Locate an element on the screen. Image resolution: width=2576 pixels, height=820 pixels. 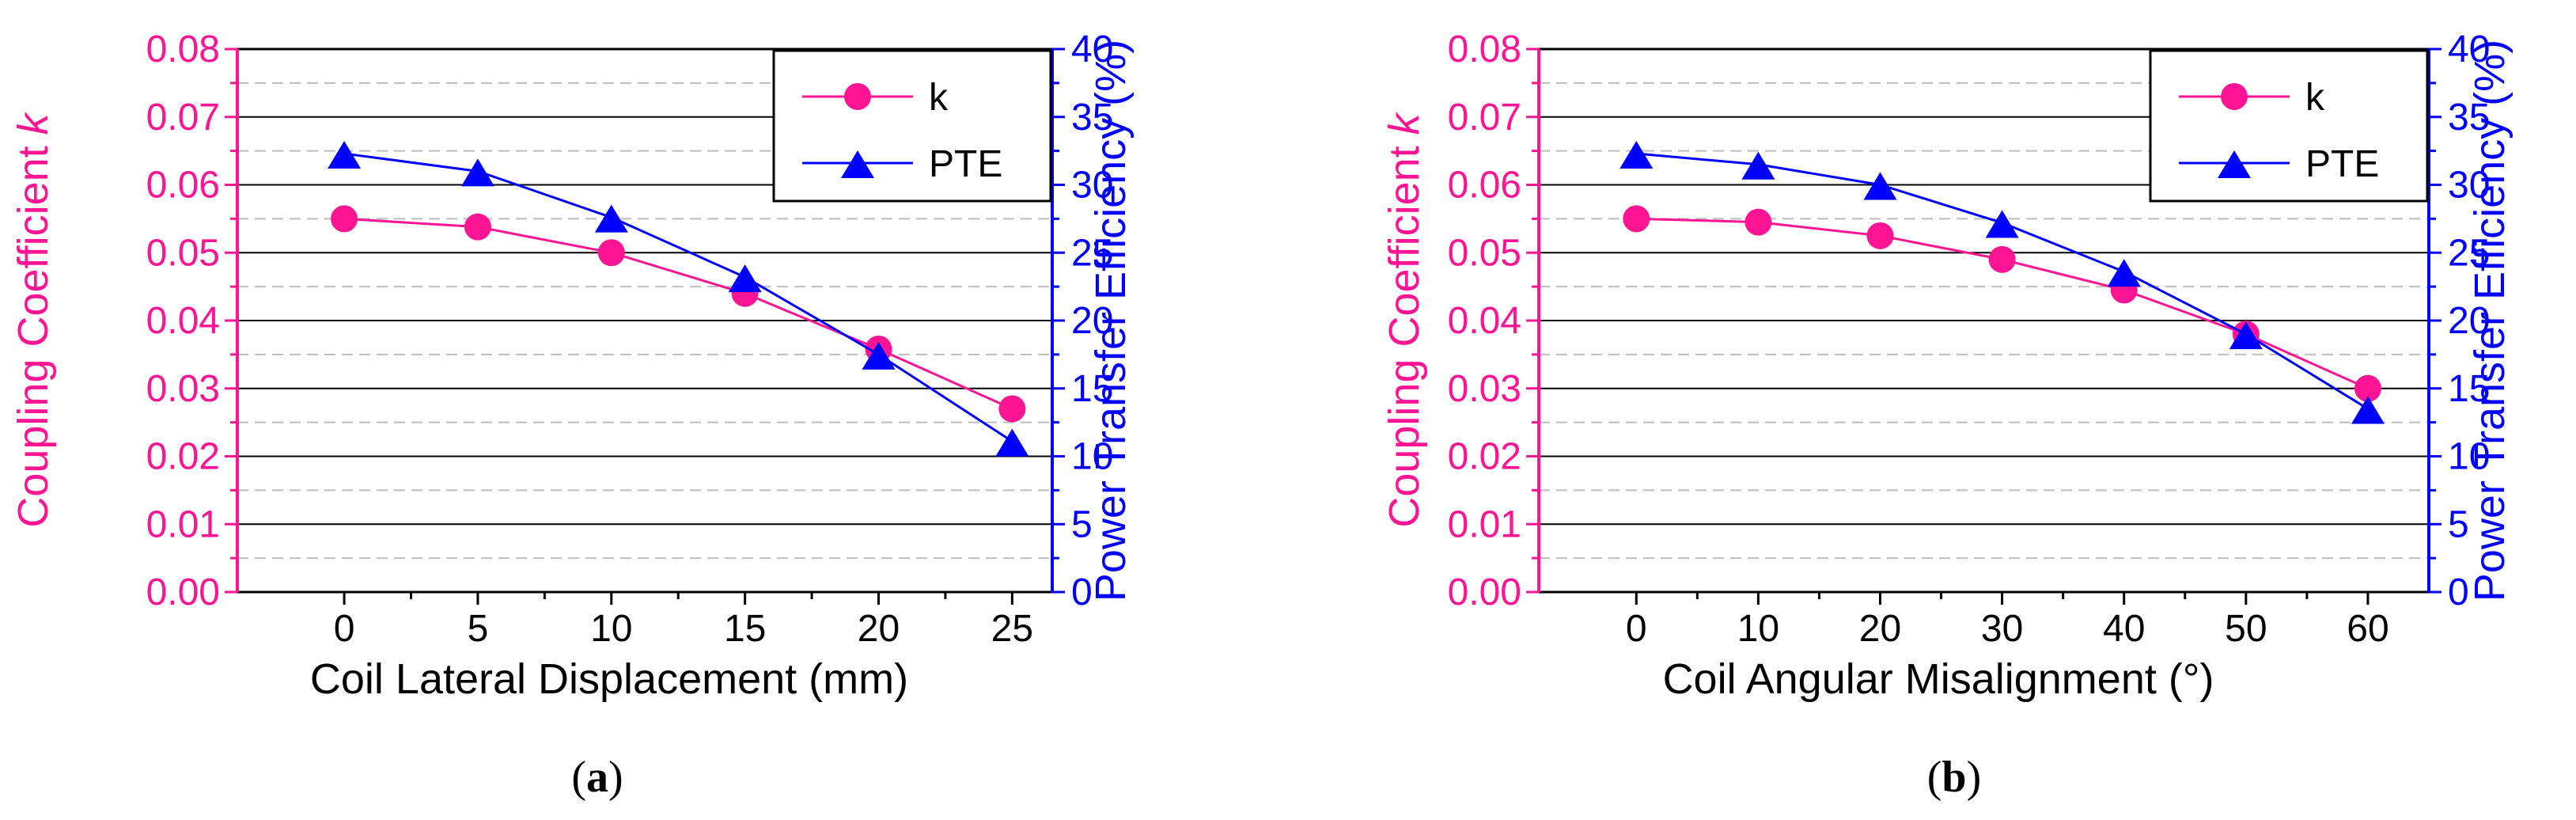
left-y-axis-title: Coupling Coefficient k is located at coordinates (33, 319).